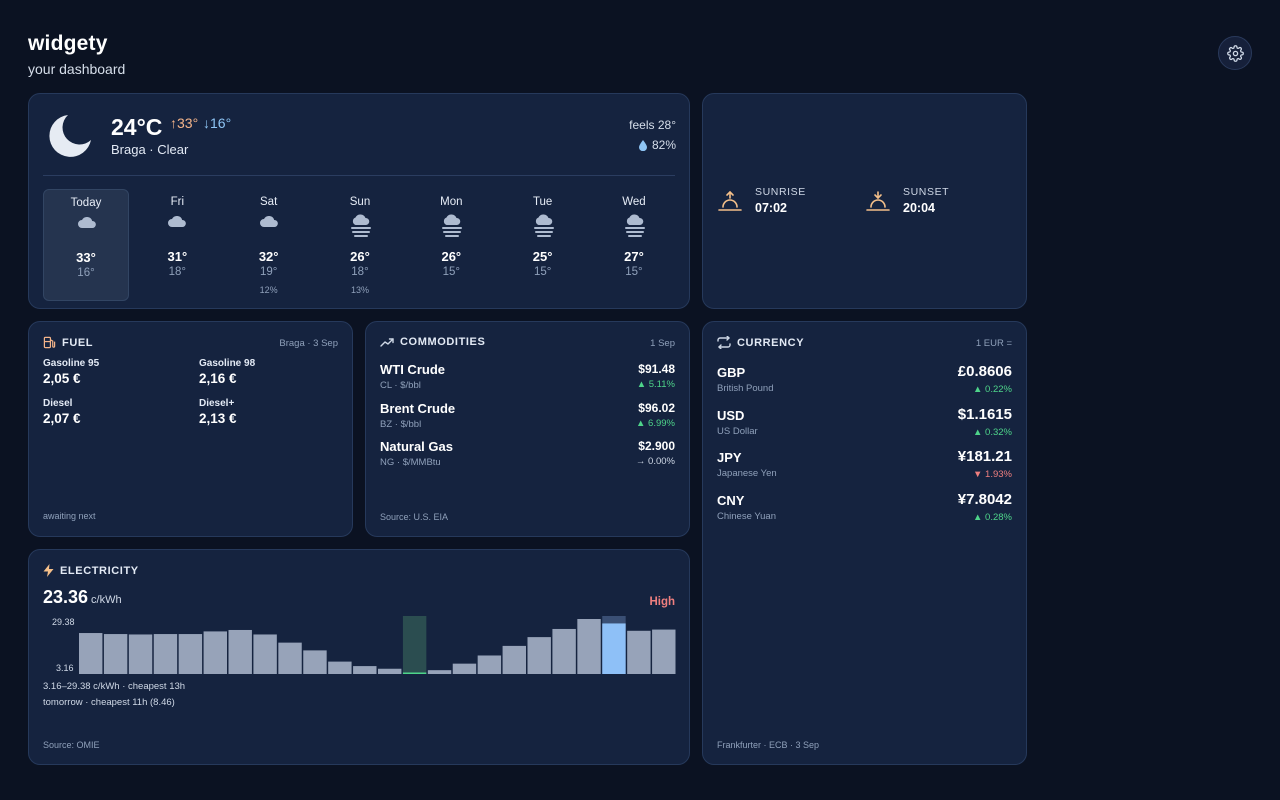  What do you see at coordinates (864, 381) in the screenshot?
I see `currency-row: GBP British Pound £0.8606 ▲ 0.22%` at bounding box center [864, 381].